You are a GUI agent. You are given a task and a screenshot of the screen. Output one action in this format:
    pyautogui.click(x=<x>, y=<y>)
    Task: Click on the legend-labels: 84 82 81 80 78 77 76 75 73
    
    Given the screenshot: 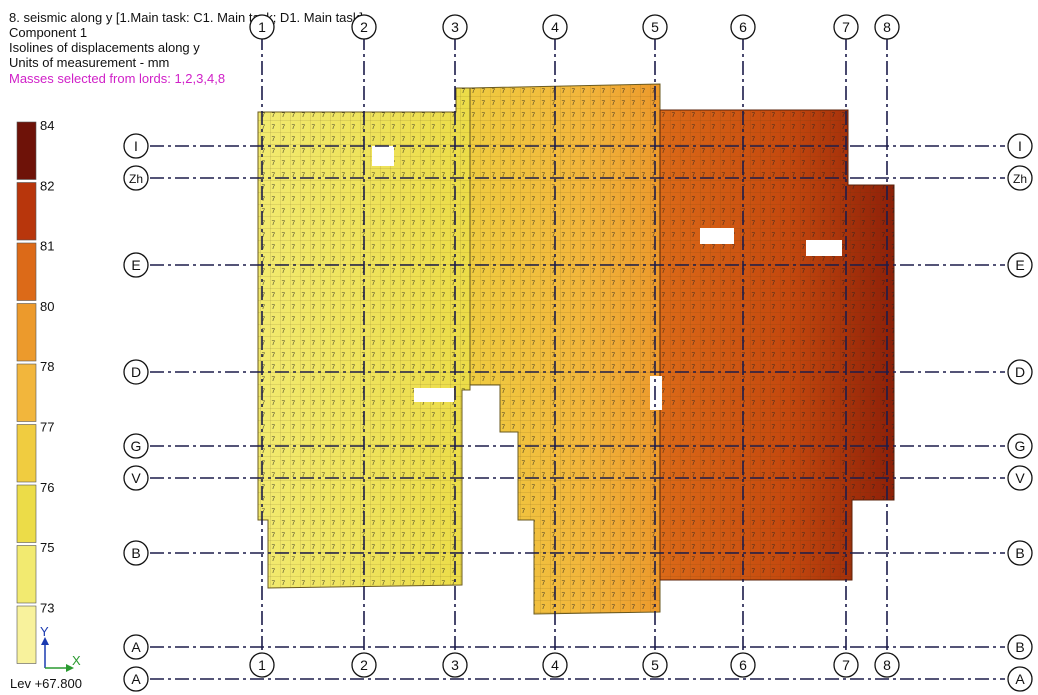 What is the action you would take?
    pyautogui.click(x=47, y=366)
    